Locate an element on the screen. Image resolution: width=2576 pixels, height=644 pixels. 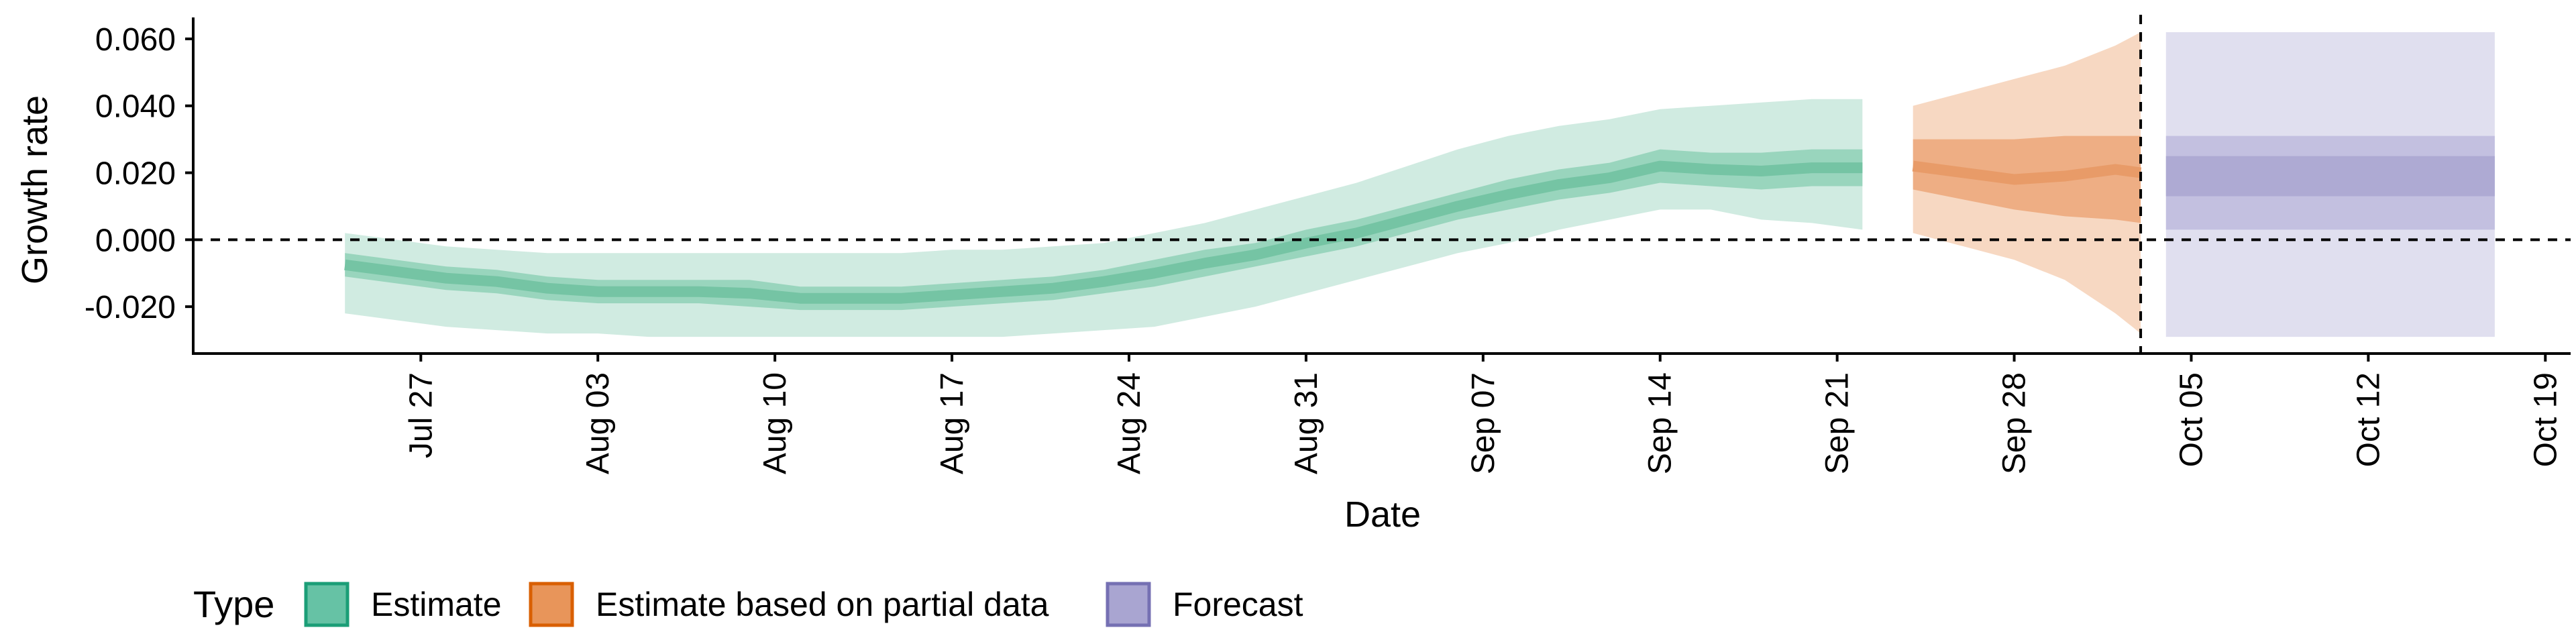
legend-entry-3: Forecast is located at coordinates (1204, 604).